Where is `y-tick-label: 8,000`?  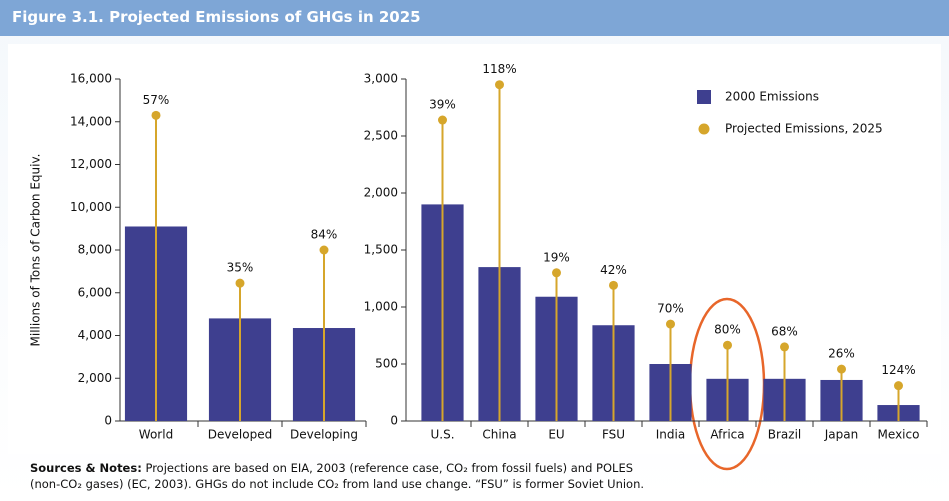 y-tick-label: 8,000 is located at coordinates (95, 250).